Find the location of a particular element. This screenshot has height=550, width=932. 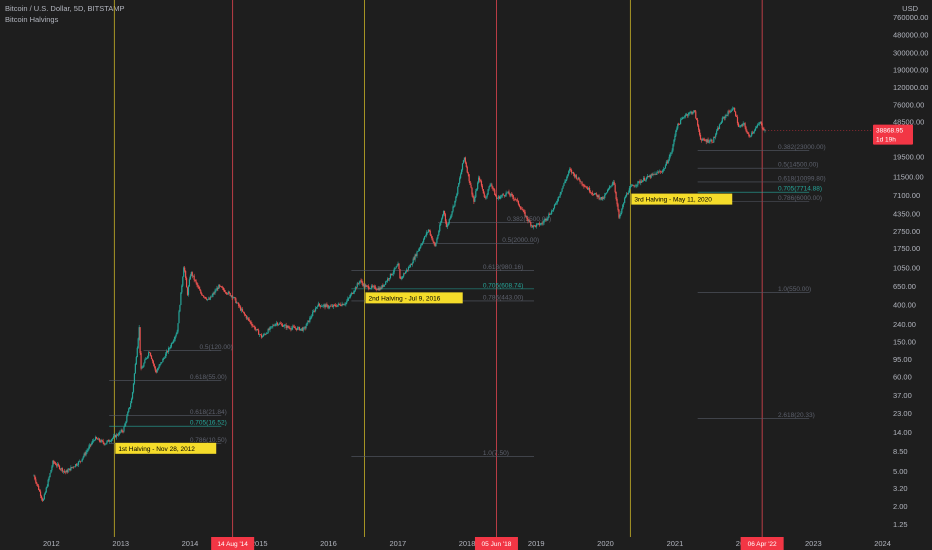

price-tick-label: 1050.00 is located at coordinates (906, 268).